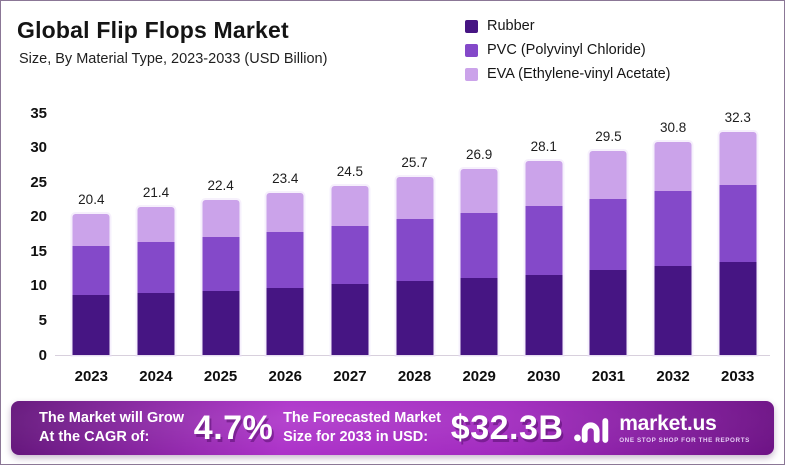 The image size is (785, 465). Describe the element at coordinates (414, 376) in the screenshot. I see `x-tick-label: 2028` at that location.